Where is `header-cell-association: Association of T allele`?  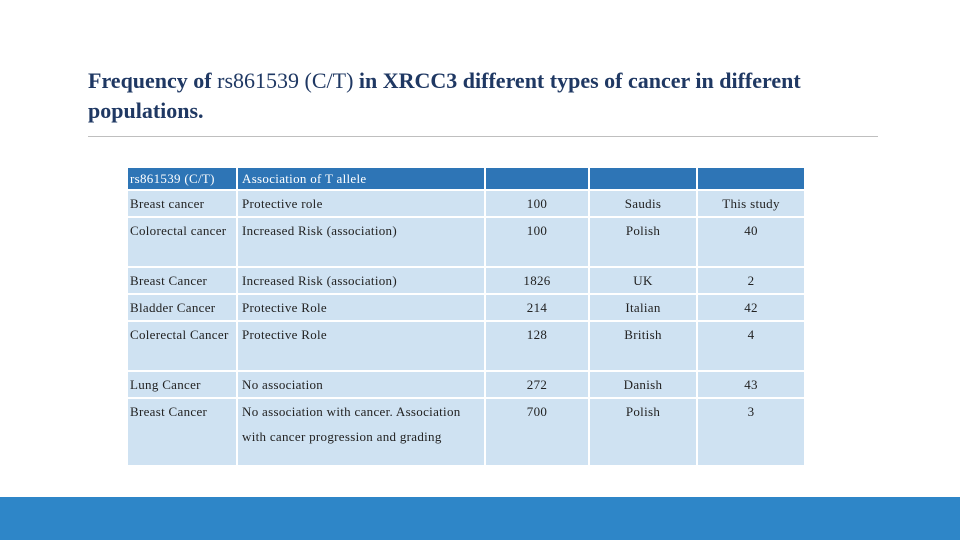 header-cell-association: Association of T allele is located at coordinates (361, 178).